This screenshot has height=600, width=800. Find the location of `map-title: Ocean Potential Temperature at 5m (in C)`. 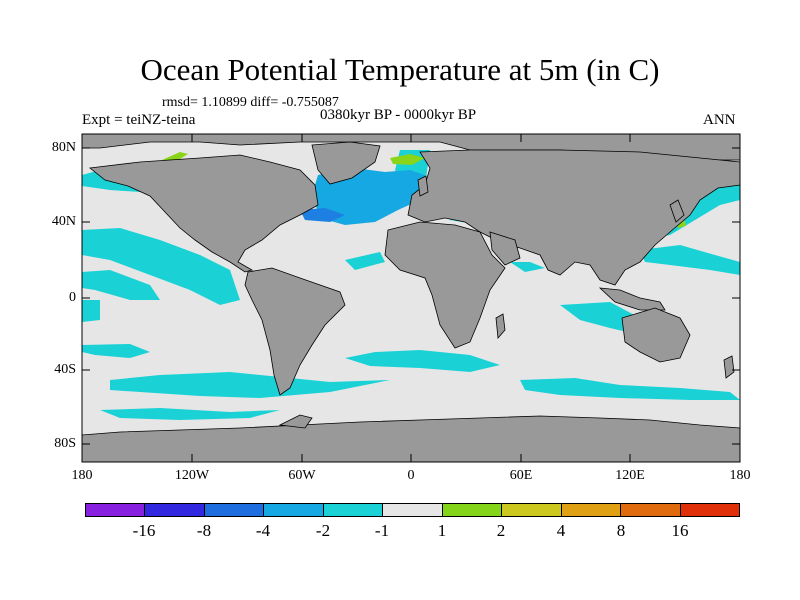

map-title: Ocean Potential Temperature at 5m (in C) is located at coordinates (400, 69).